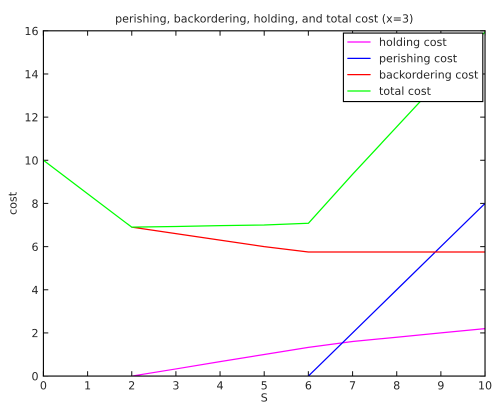 Image resolution: width=499 pixels, height=411 pixels. Describe the element at coordinates (429, 75) in the screenshot. I see `legend-label: backordering cost` at that location.